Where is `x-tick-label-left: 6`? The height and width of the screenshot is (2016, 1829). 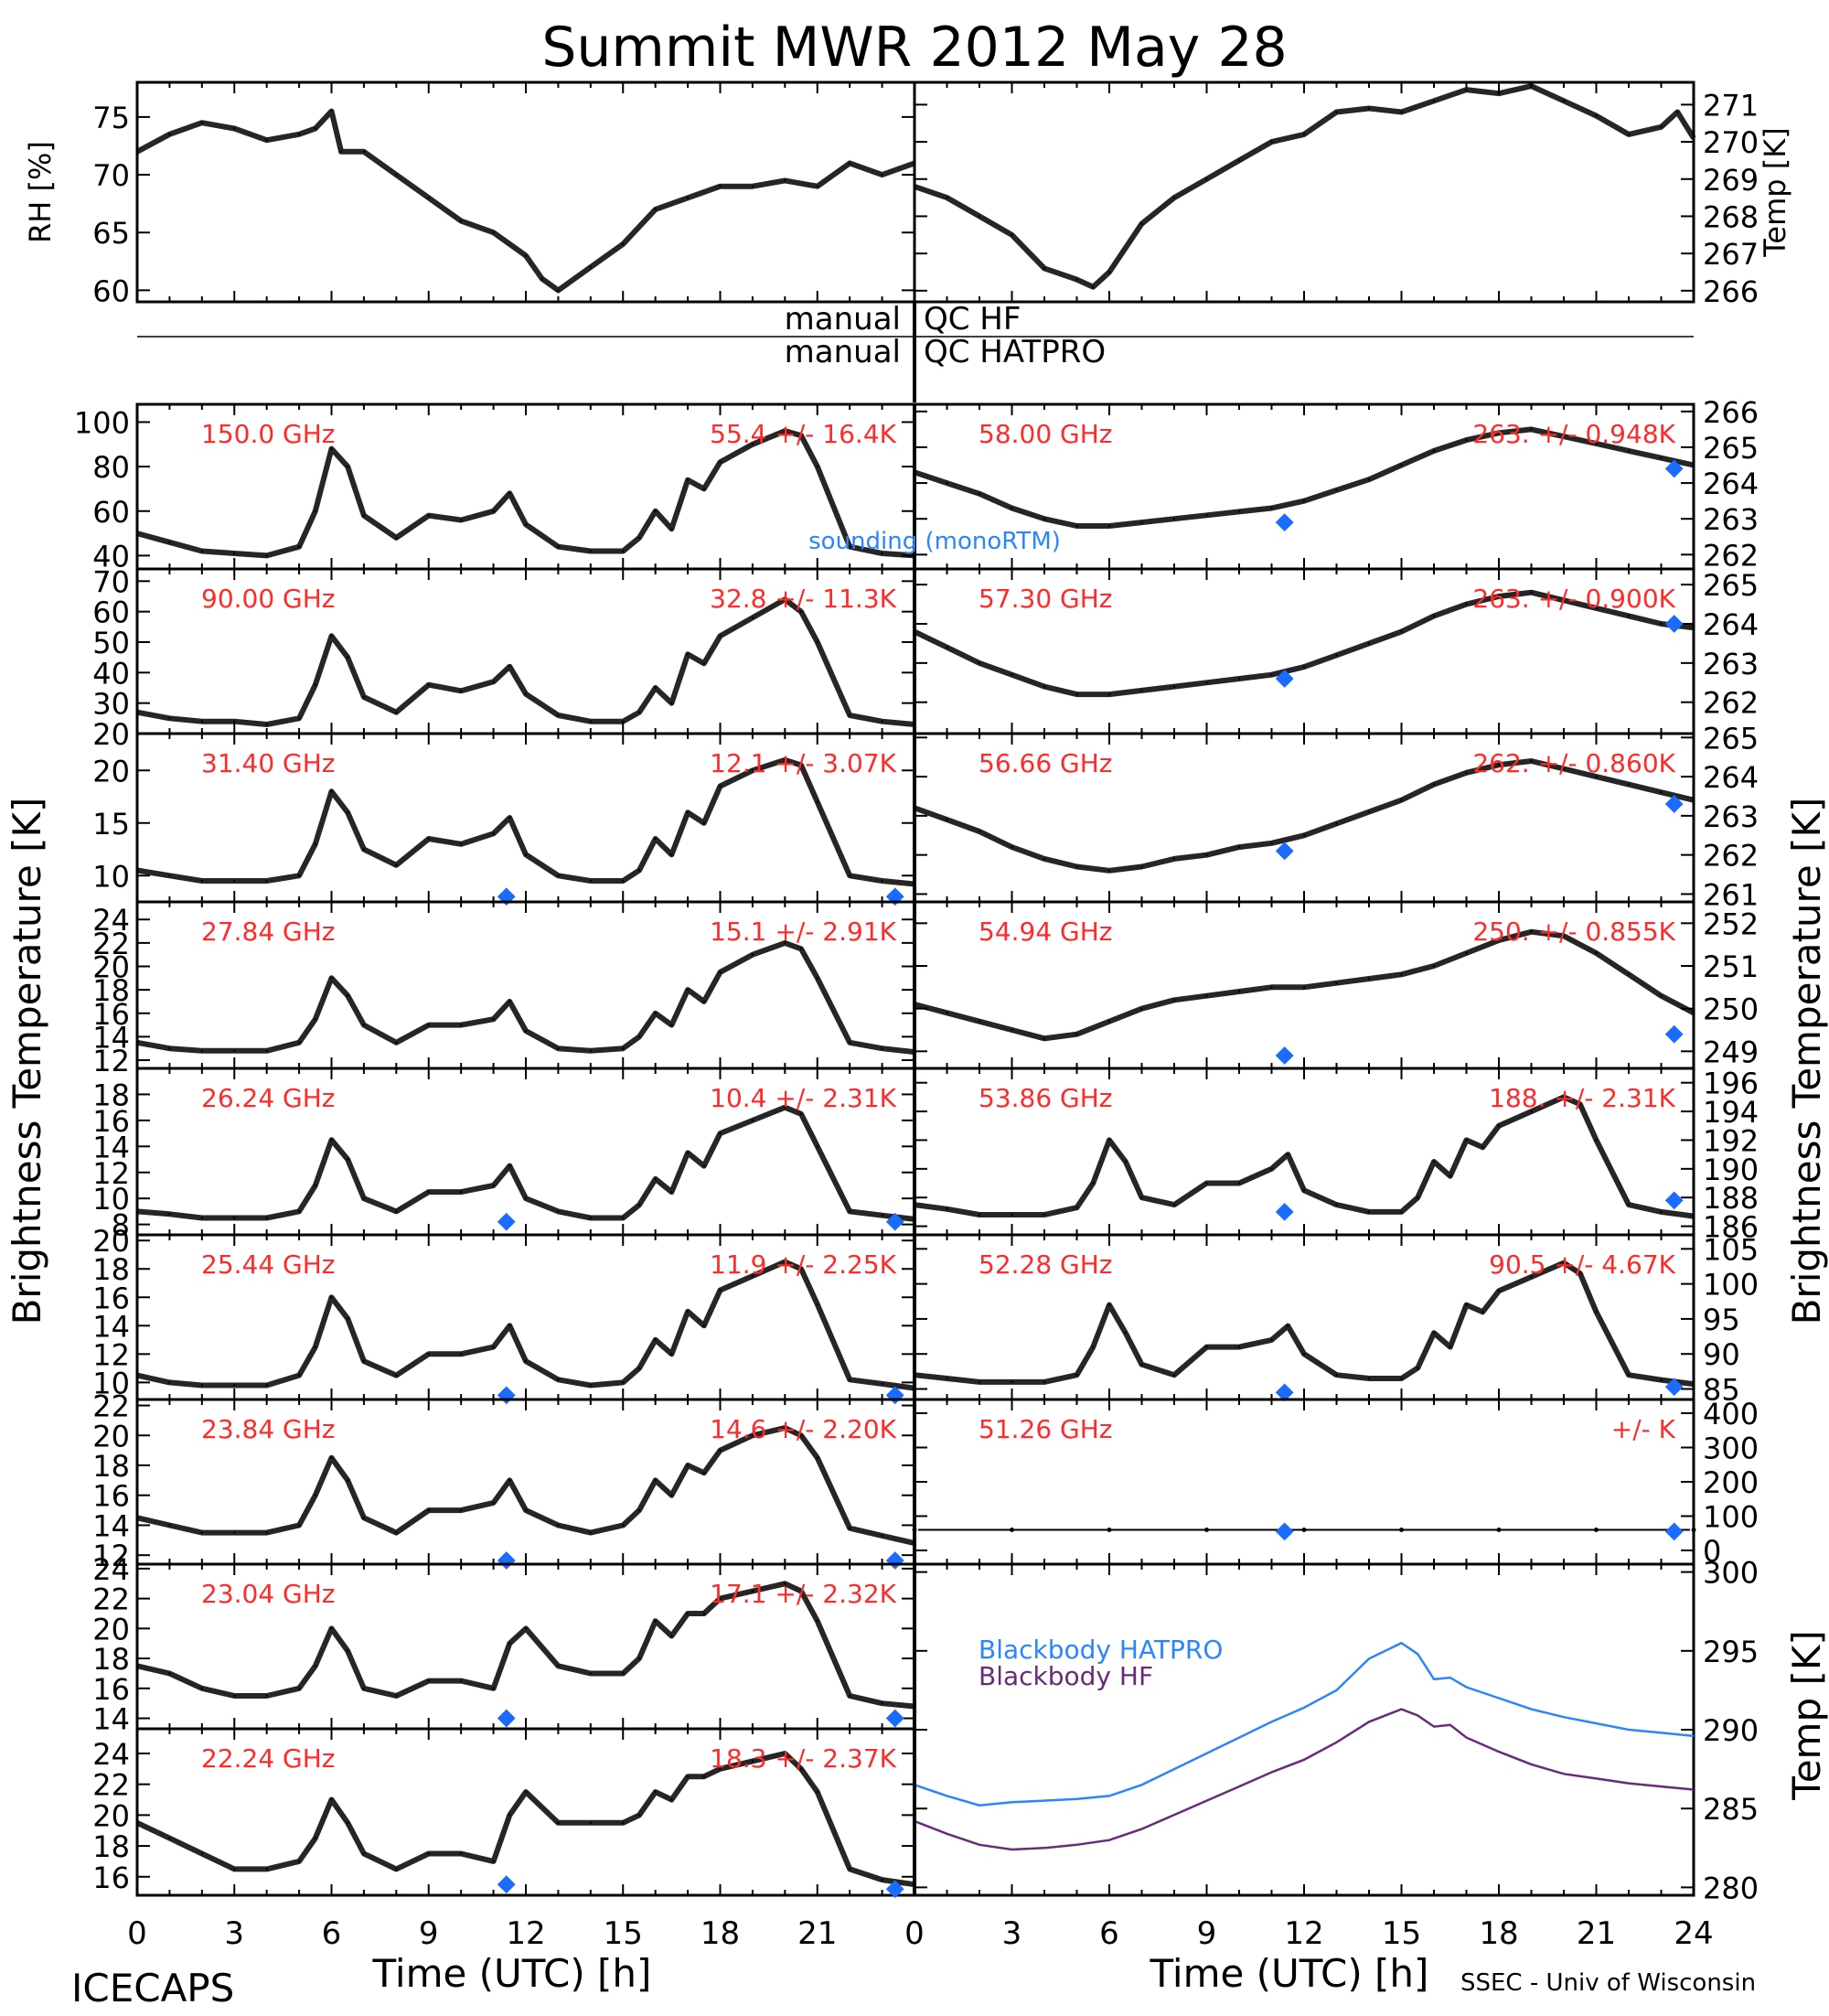
x-tick-label-left: 6 is located at coordinates (332, 1933).